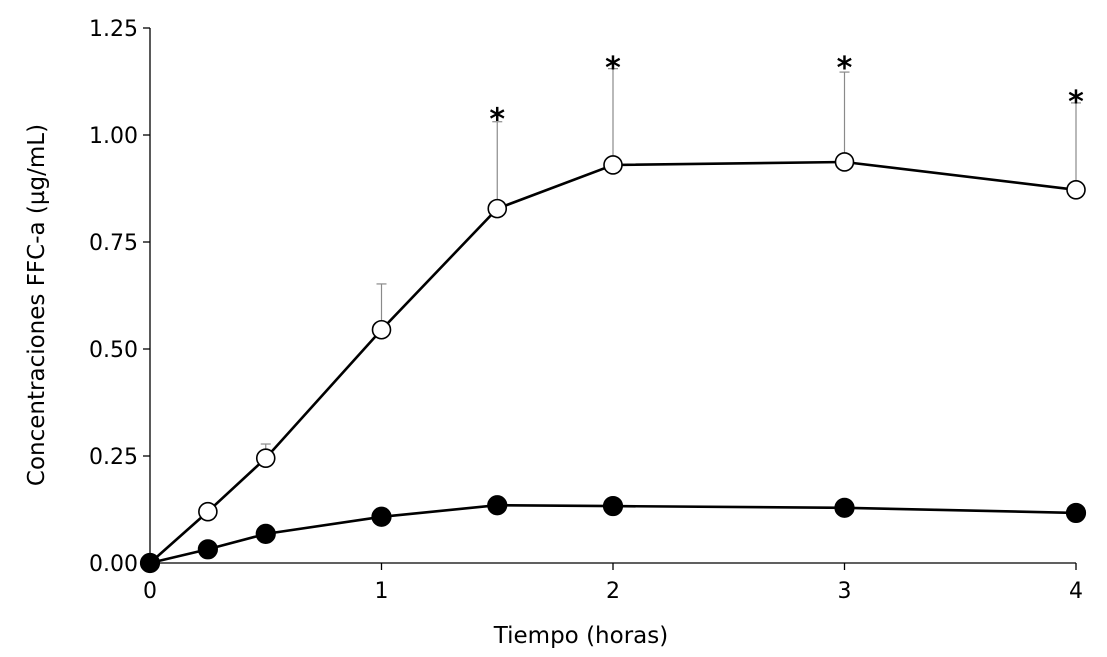 The image size is (1107, 657). Describe the element at coordinates (150, 591) in the screenshot. I see `x-tick-label: 0` at that location.